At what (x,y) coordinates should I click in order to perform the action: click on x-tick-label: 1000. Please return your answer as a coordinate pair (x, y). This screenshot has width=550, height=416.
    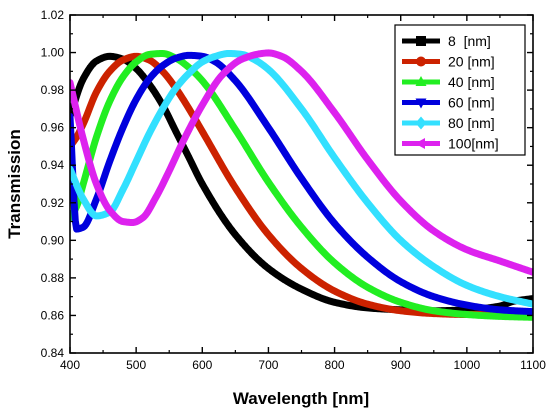
    Looking at the image, I should click on (467, 365).